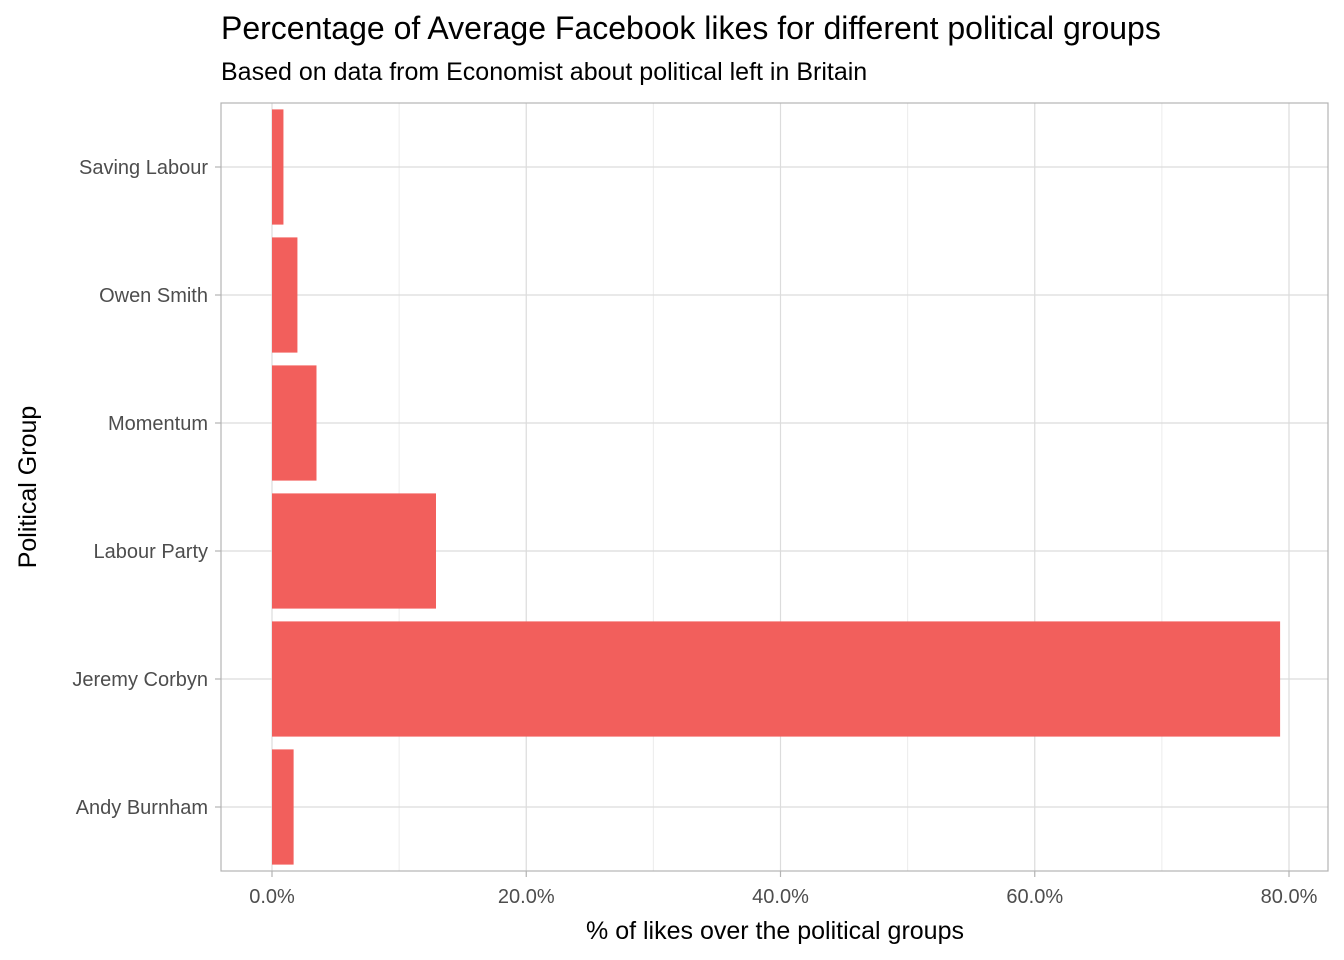 This screenshot has height=960, width=1344. I want to click on bar-andy-burnham, so click(283, 807).